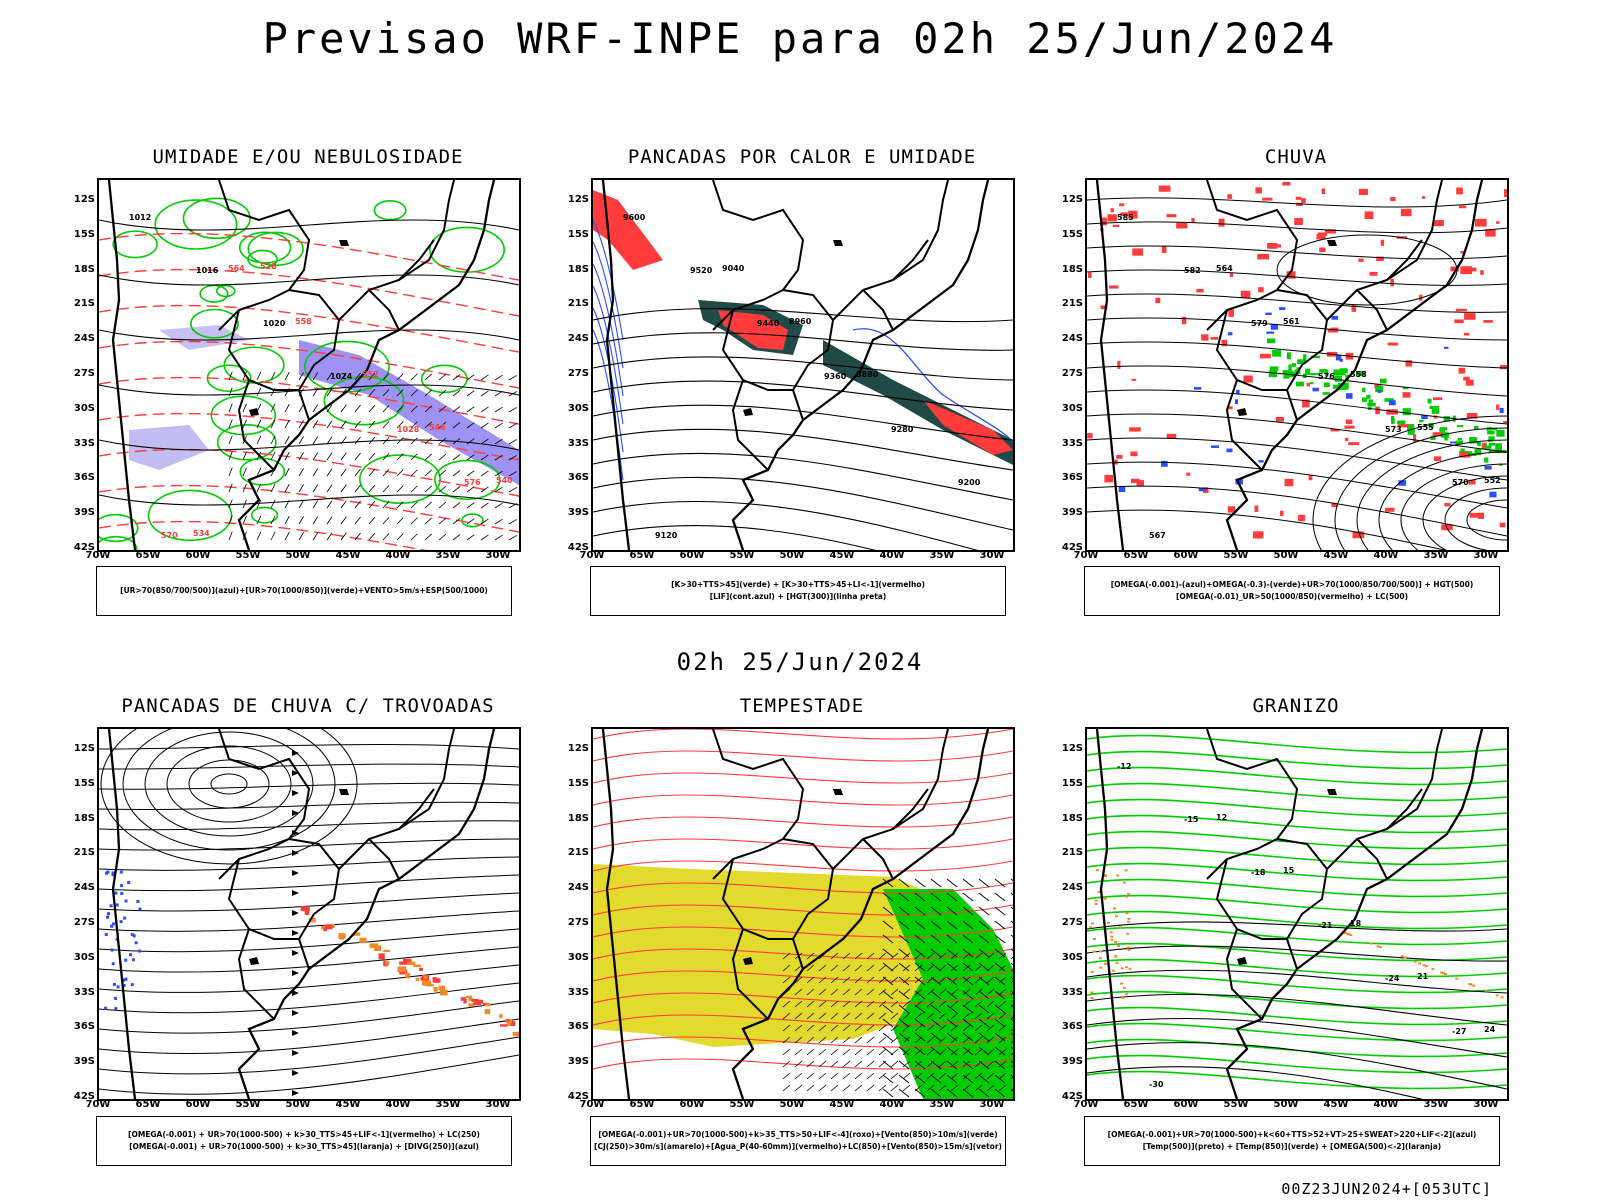  What do you see at coordinates (803, 449) in the screenshot?
I see `hgt300-contour-black` at bounding box center [803, 449].